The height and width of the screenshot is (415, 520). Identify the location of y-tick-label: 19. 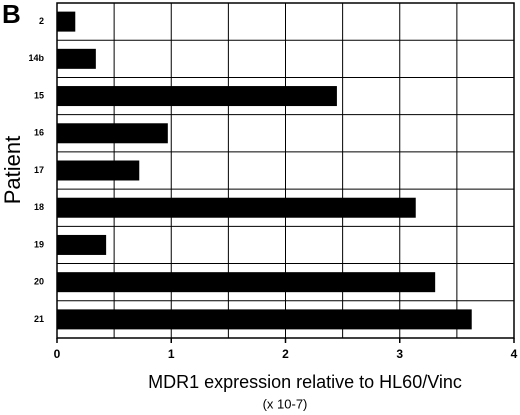
(39, 244).